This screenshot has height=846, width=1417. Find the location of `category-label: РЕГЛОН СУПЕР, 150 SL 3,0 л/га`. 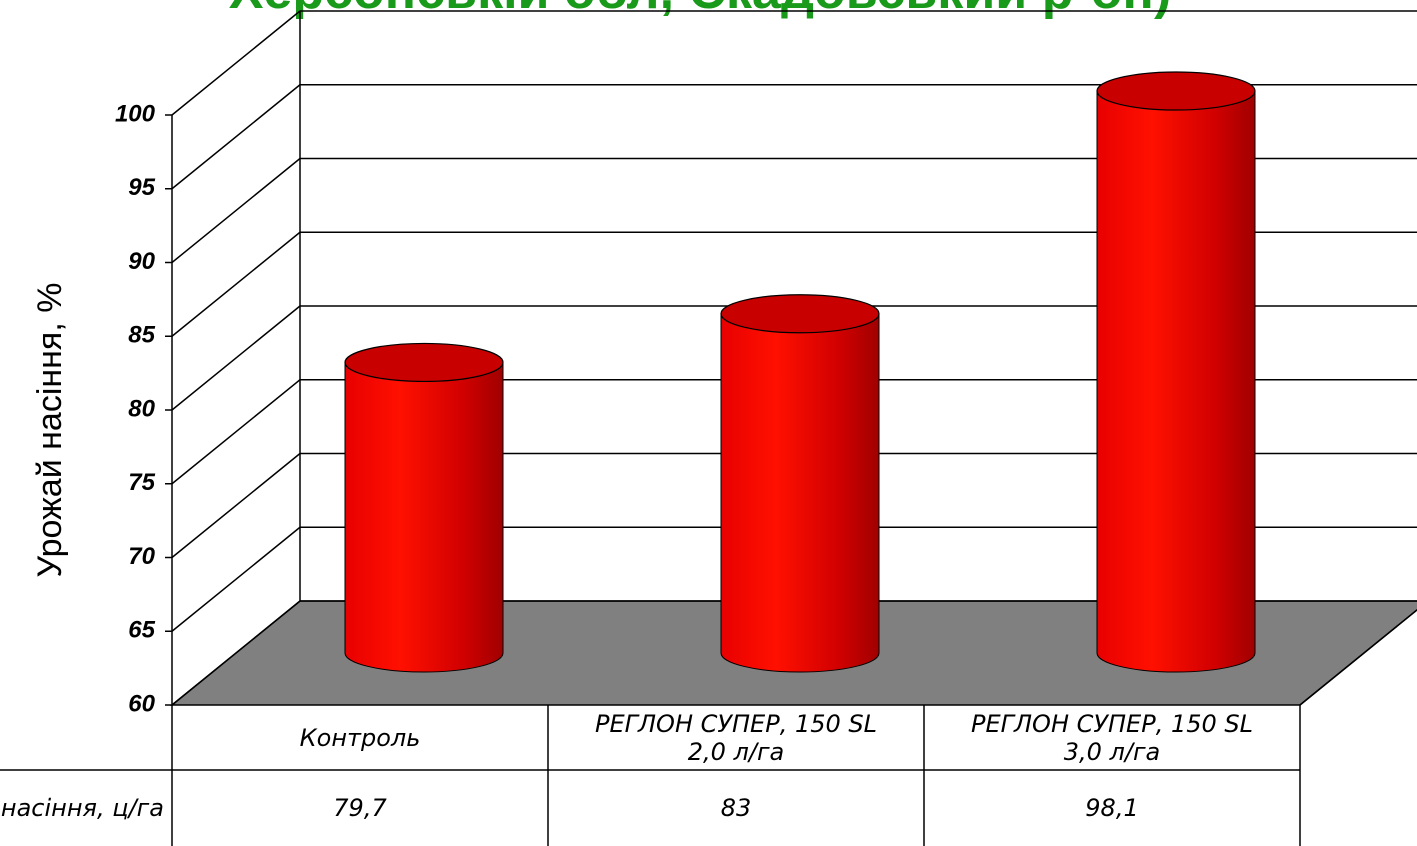

category-label: РЕГЛОН СУПЕР, 150 SL 3,0 л/га is located at coordinates (1112, 737).